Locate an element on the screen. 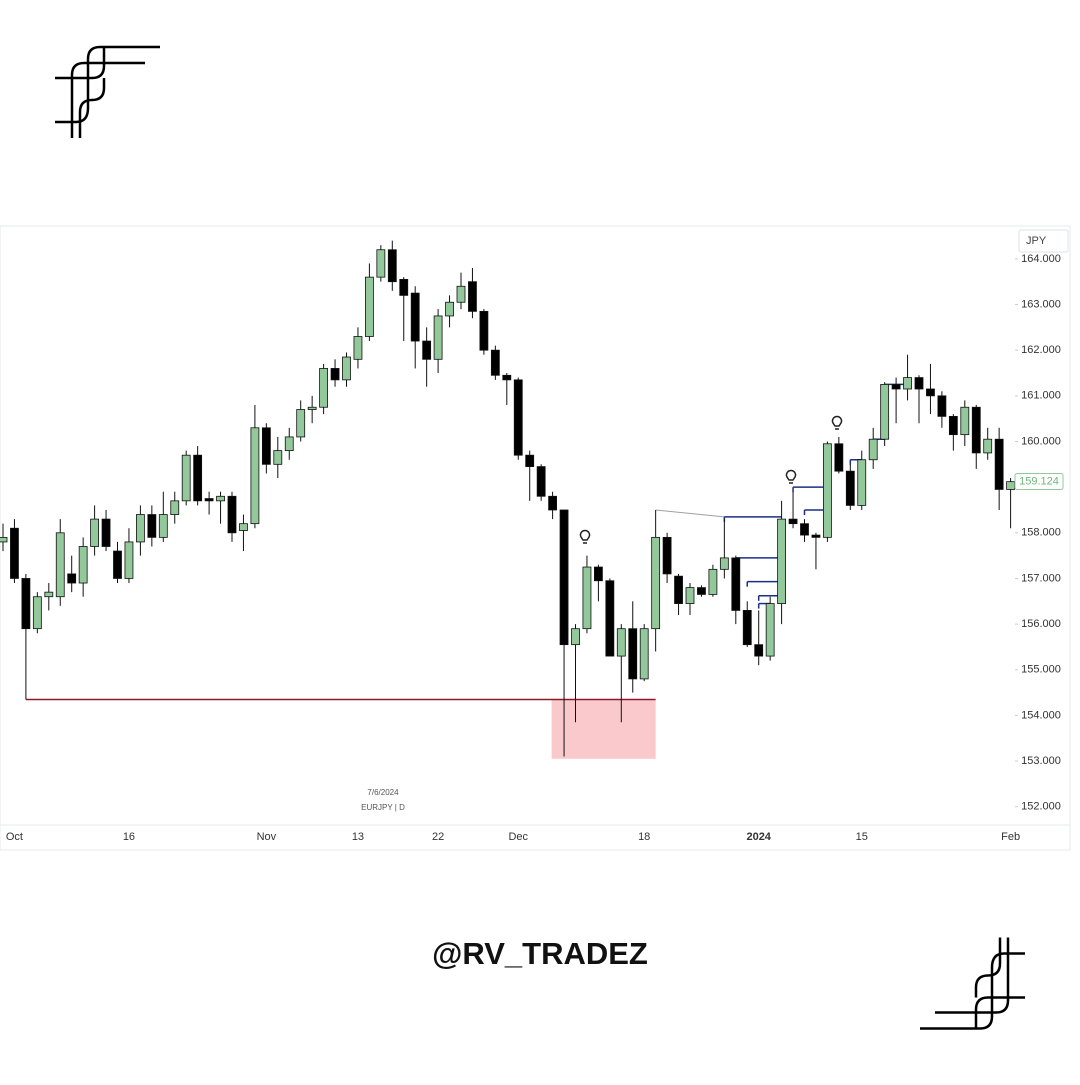  y-tick-label: 163.000 is located at coordinates (1041, 304).